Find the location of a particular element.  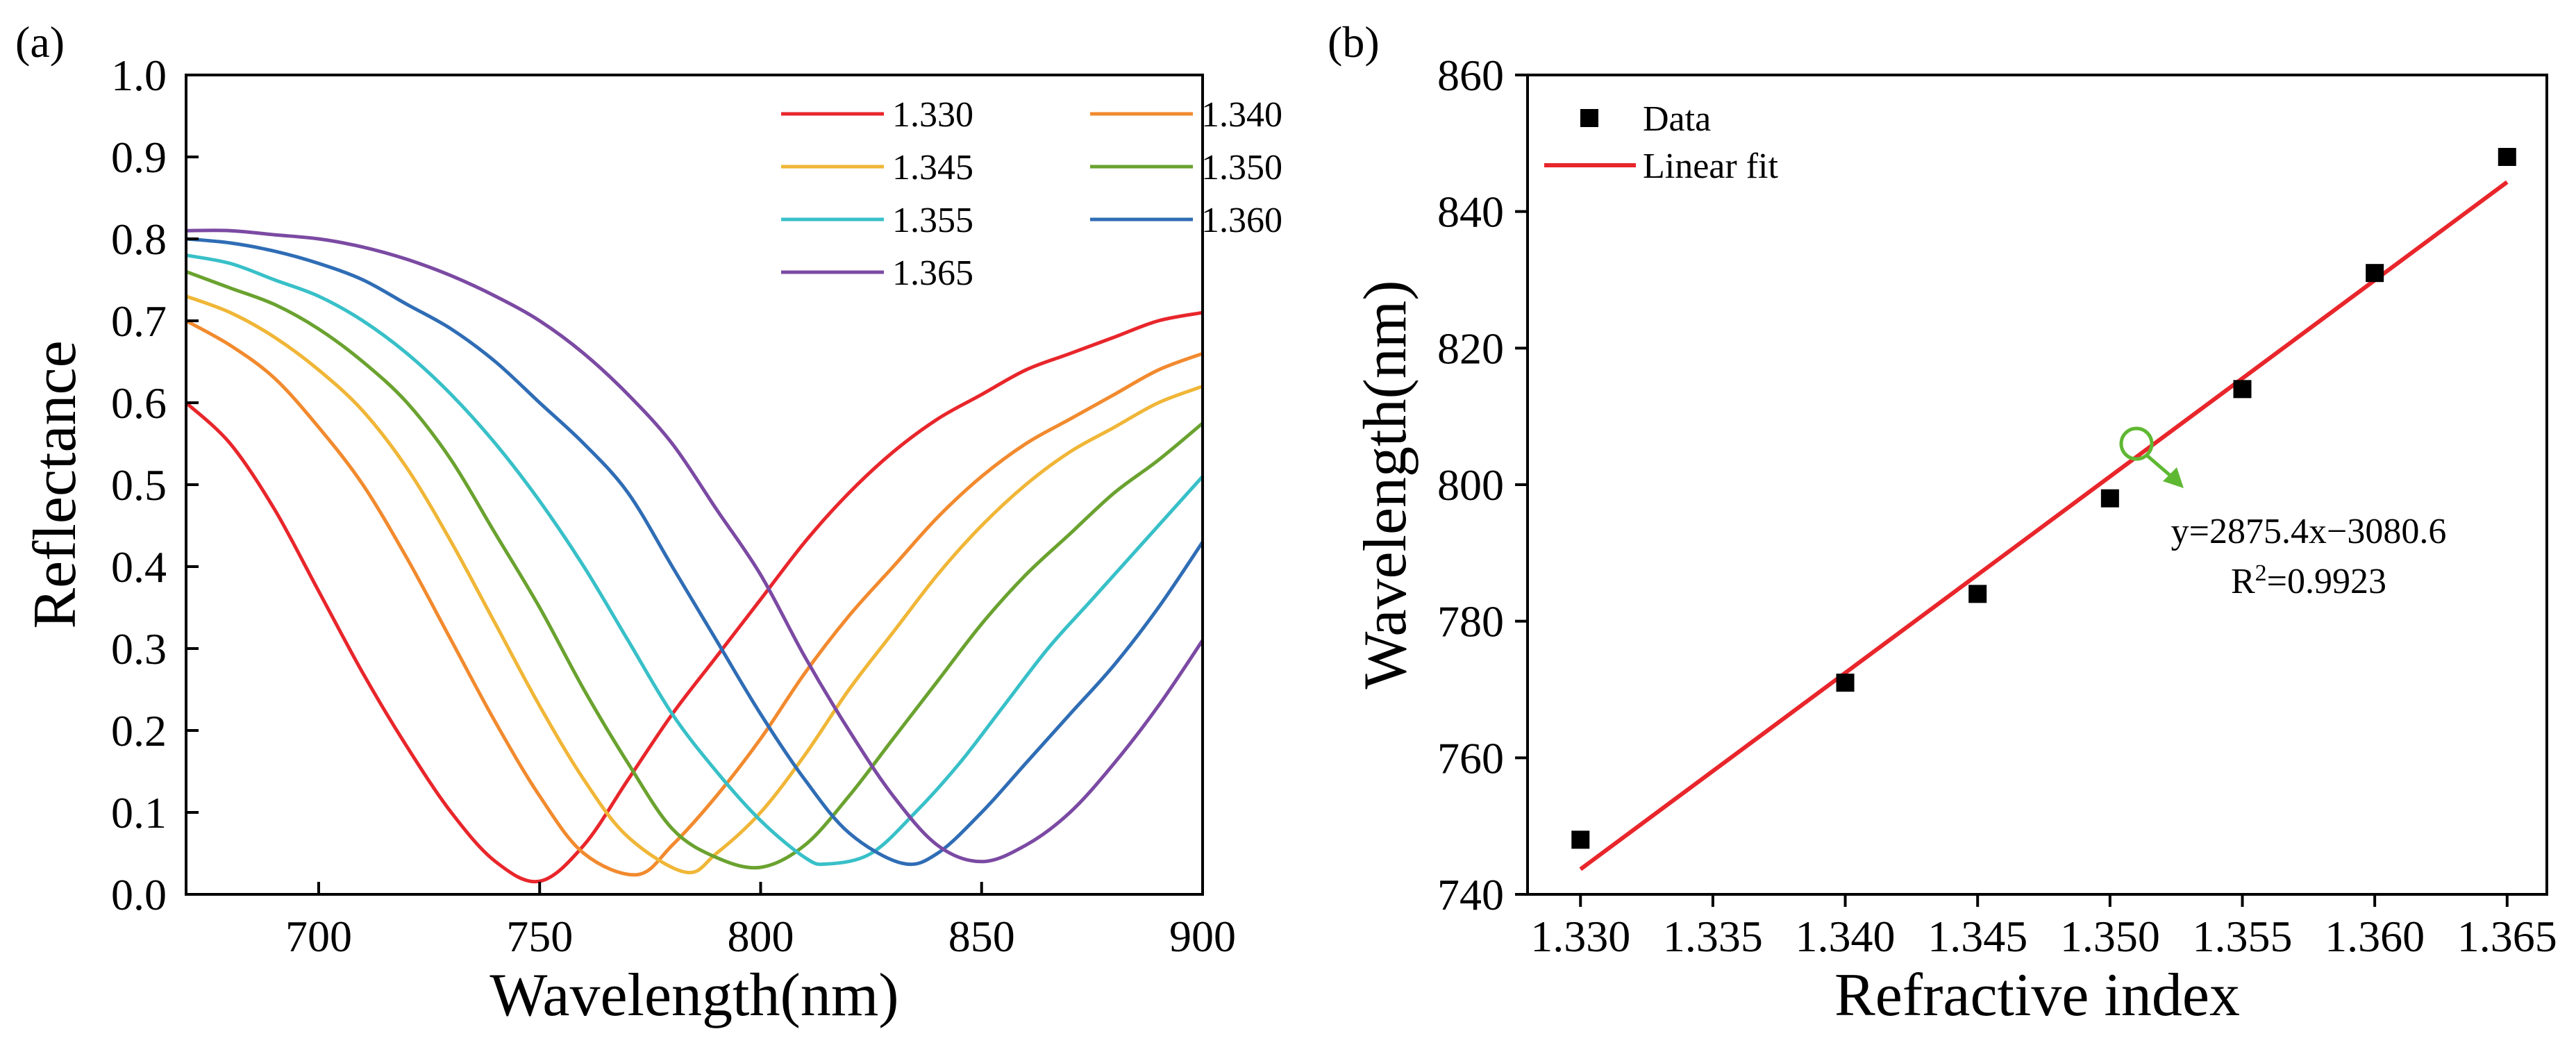

legend-fit-label: Linear fit is located at coordinates (1710, 166).